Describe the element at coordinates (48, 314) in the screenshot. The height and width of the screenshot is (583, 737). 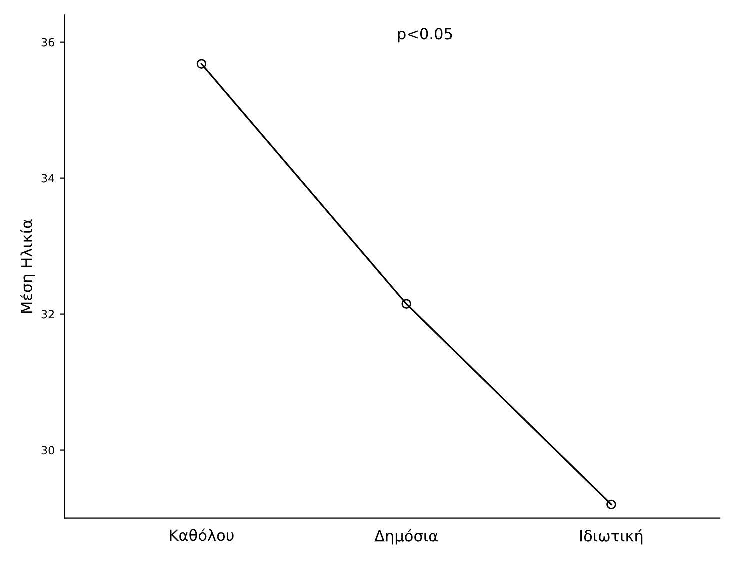
I see `y-tick-label: 32` at that location.